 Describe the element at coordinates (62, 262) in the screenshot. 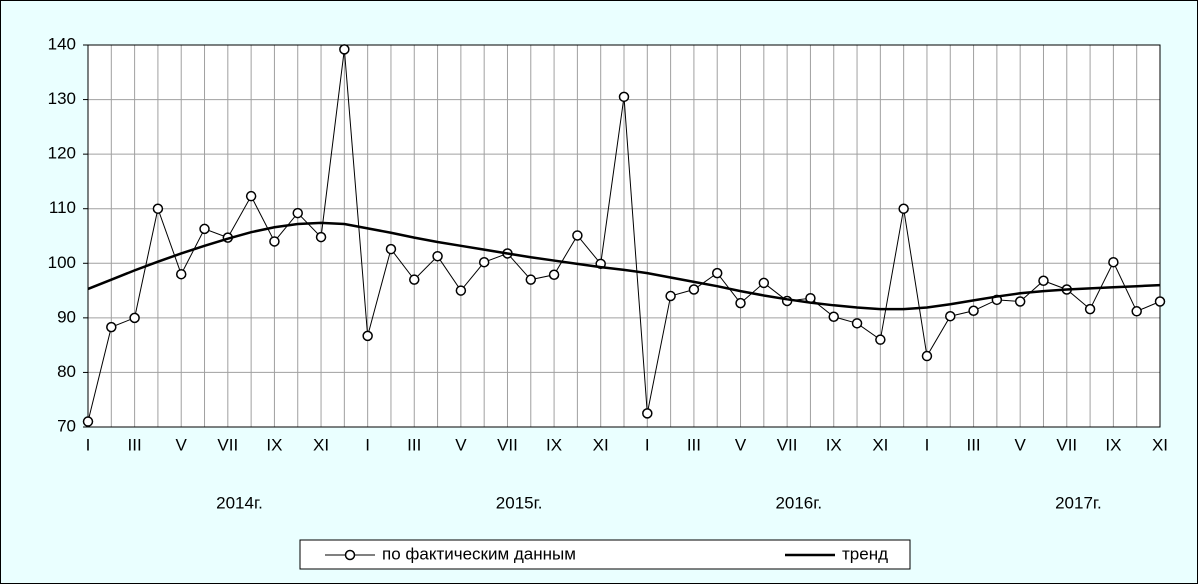

I see `y-tick-label: 100` at that location.